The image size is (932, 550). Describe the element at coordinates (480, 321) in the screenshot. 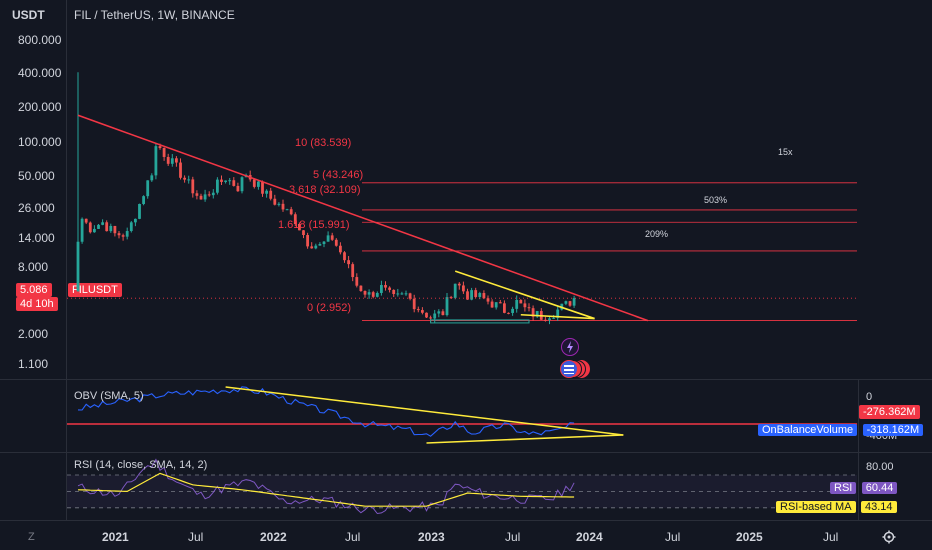

I see `support-zone` at that location.